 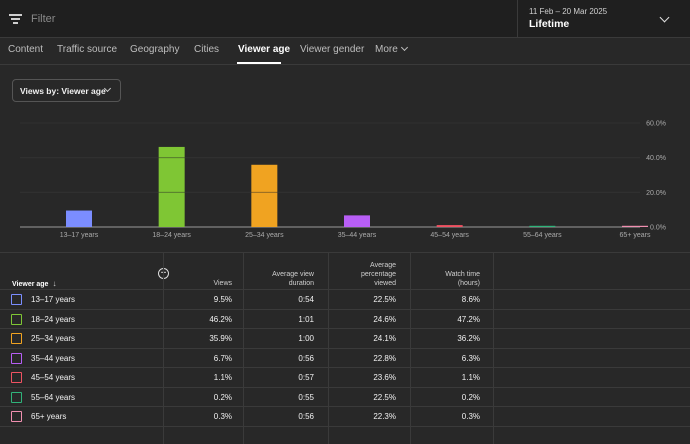 What do you see at coordinates (155, 49) in the screenshot?
I see `tab-geography: Geography` at bounding box center [155, 49].